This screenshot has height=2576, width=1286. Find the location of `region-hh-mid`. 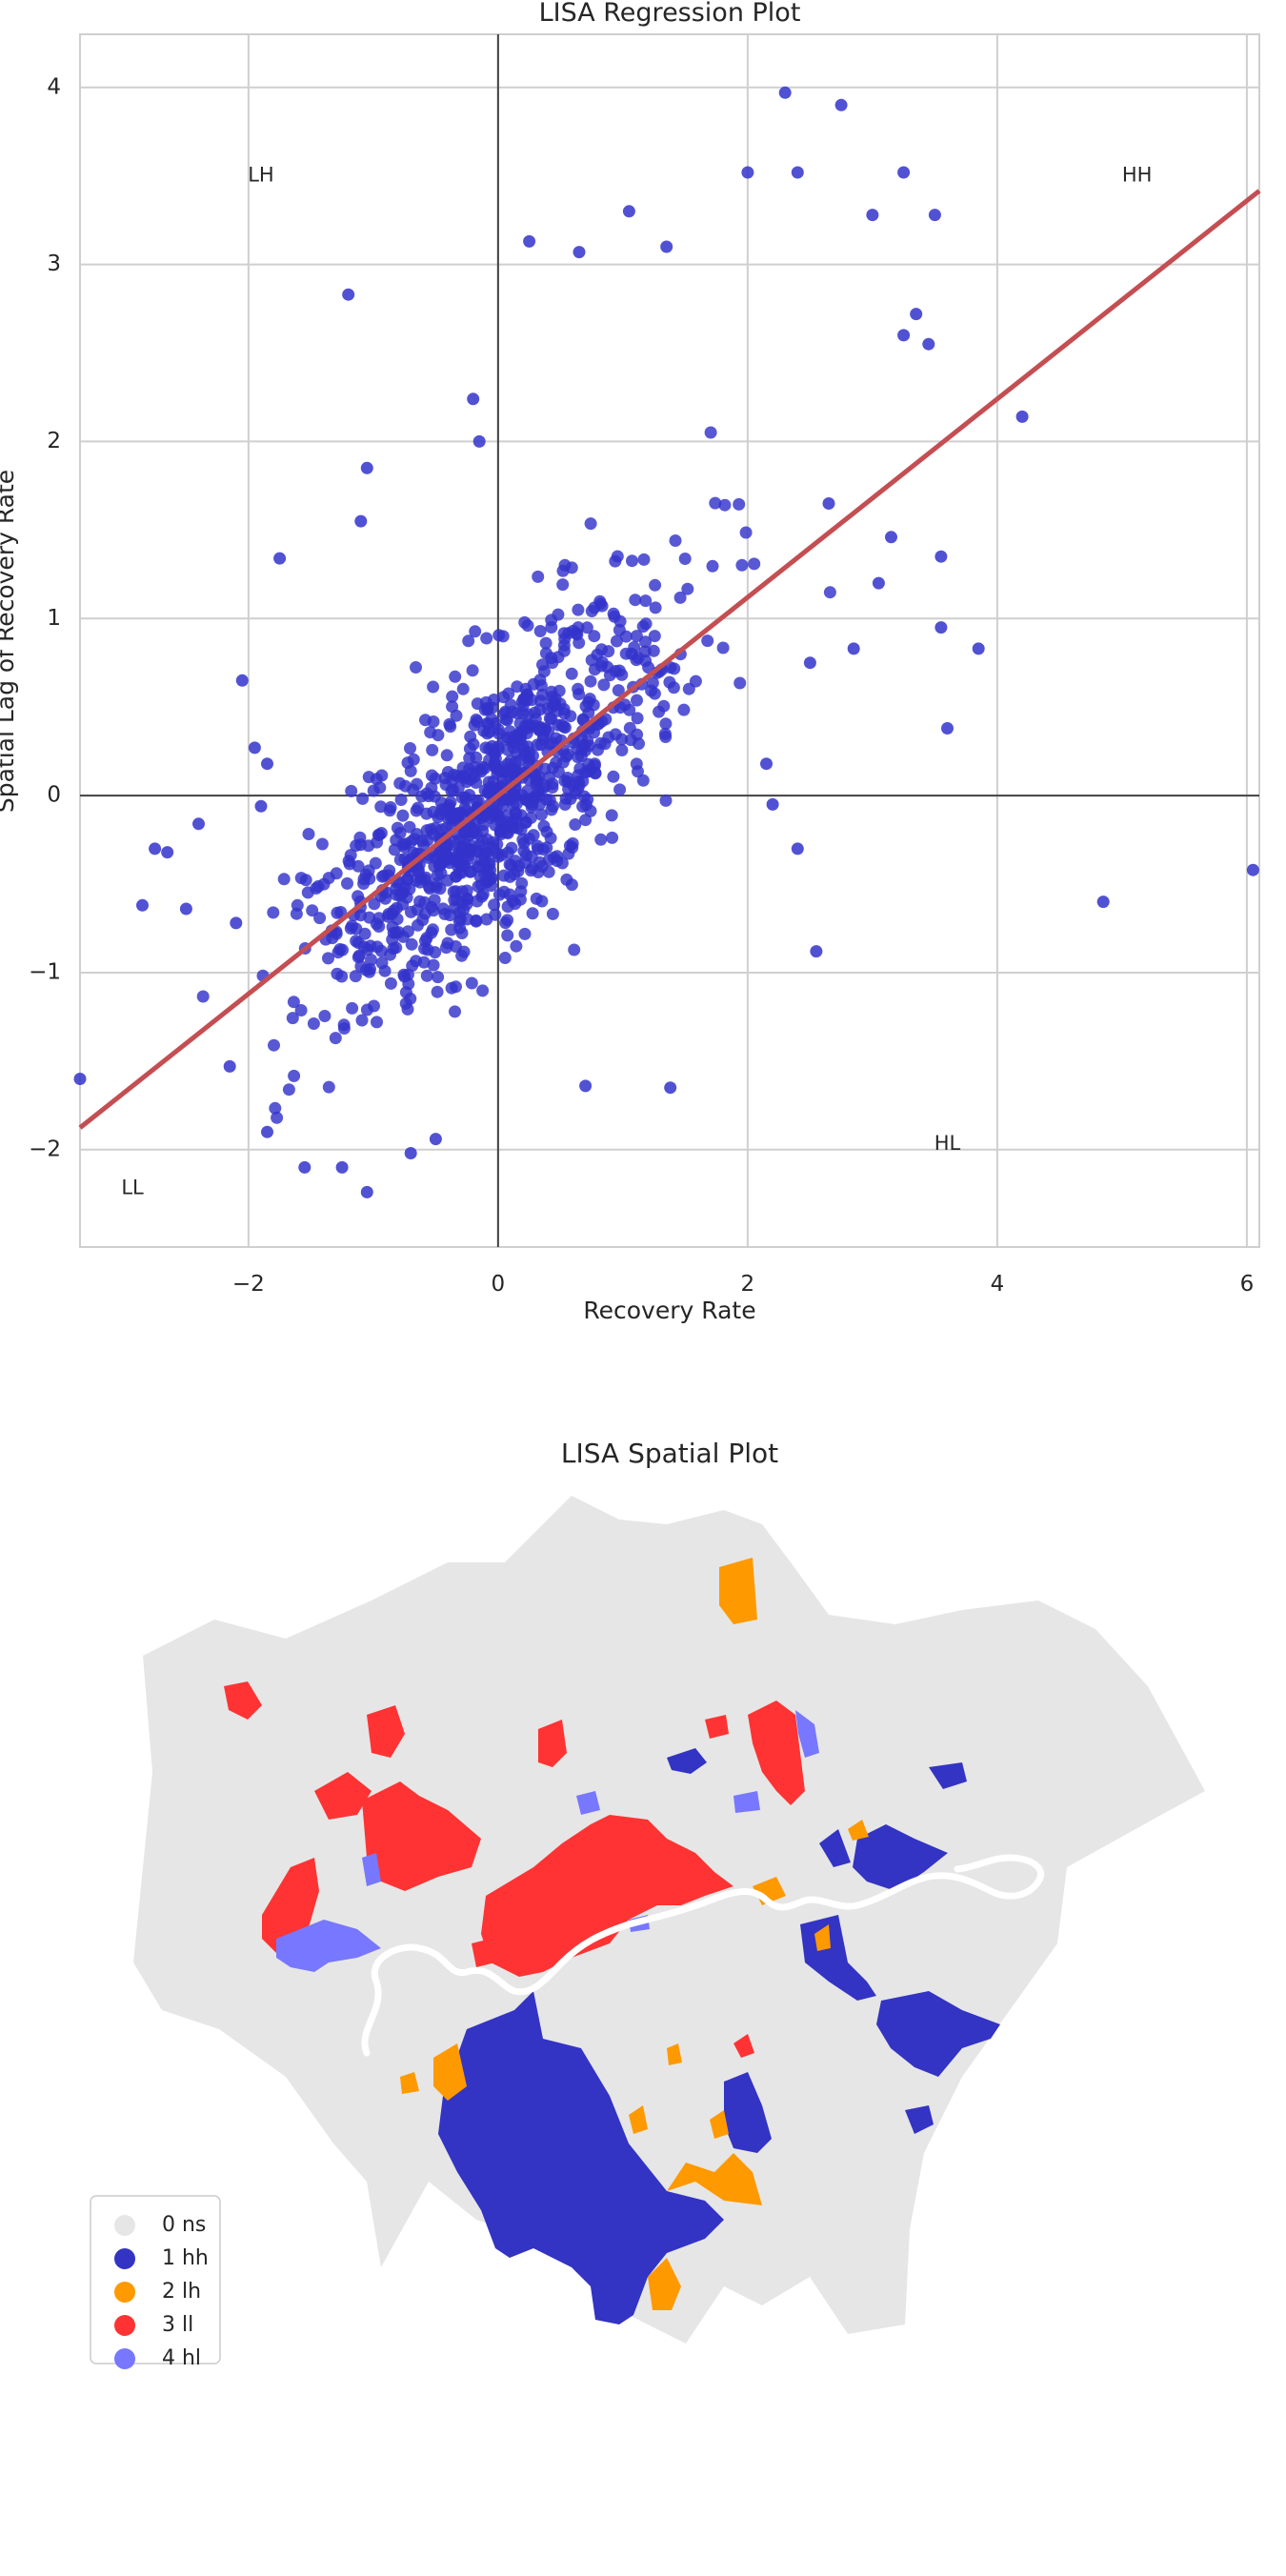

region-hh-mid is located at coordinates (748, 2112).